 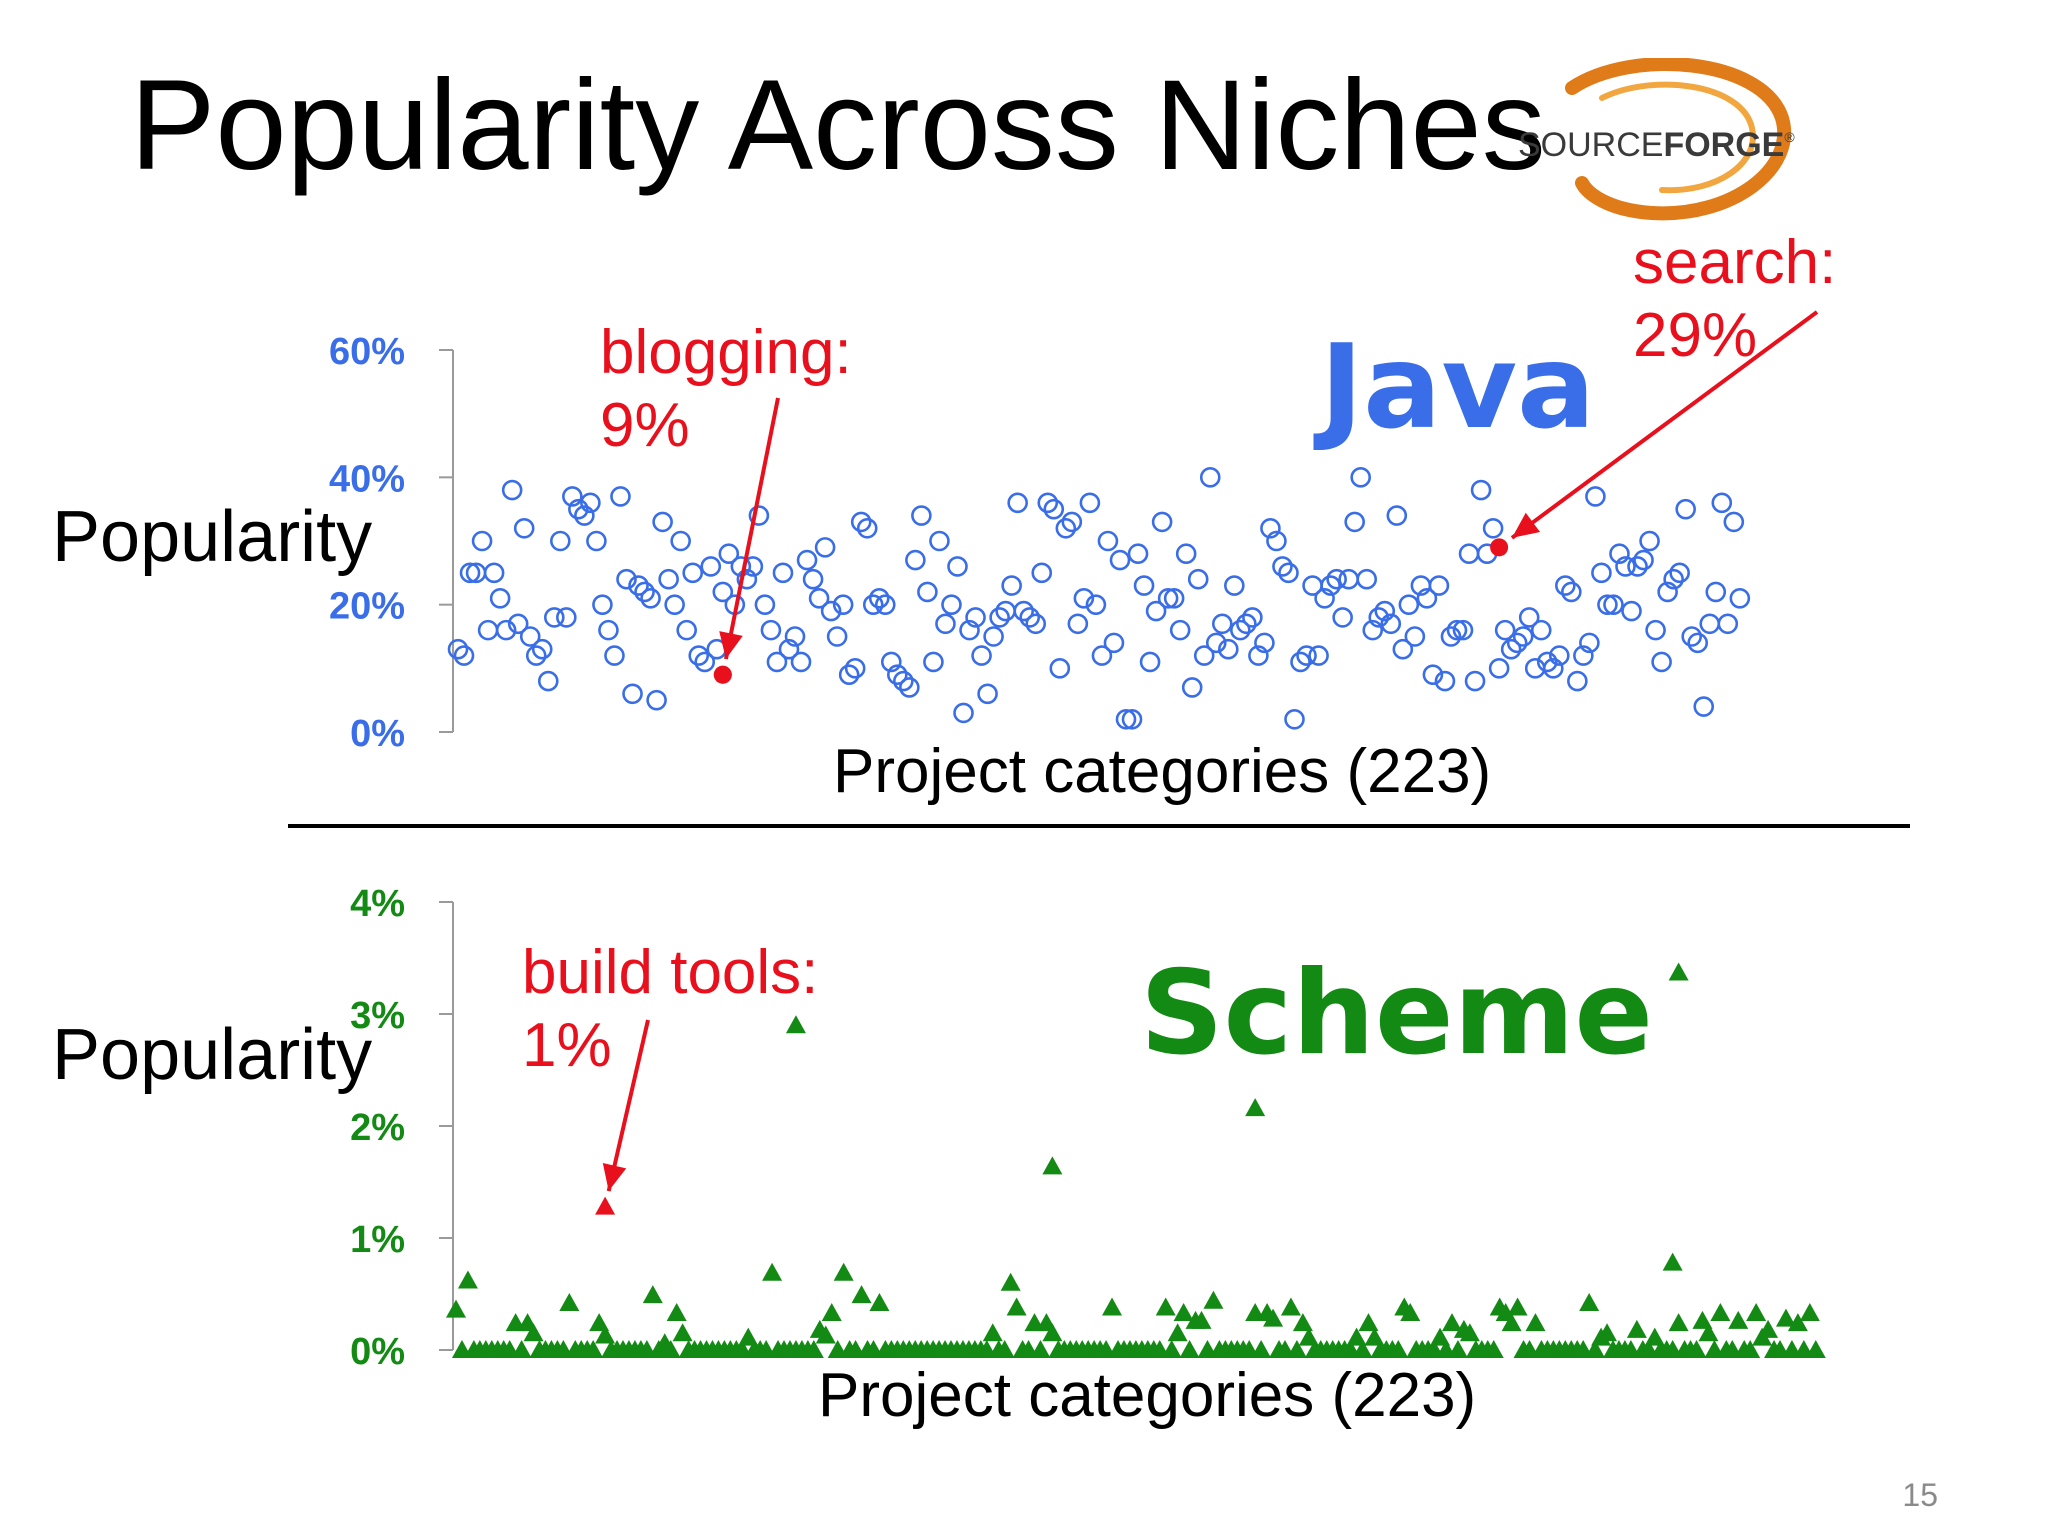 What do you see at coordinates (1458, 387) in the screenshot?
I see `java-label: Java` at bounding box center [1458, 387].